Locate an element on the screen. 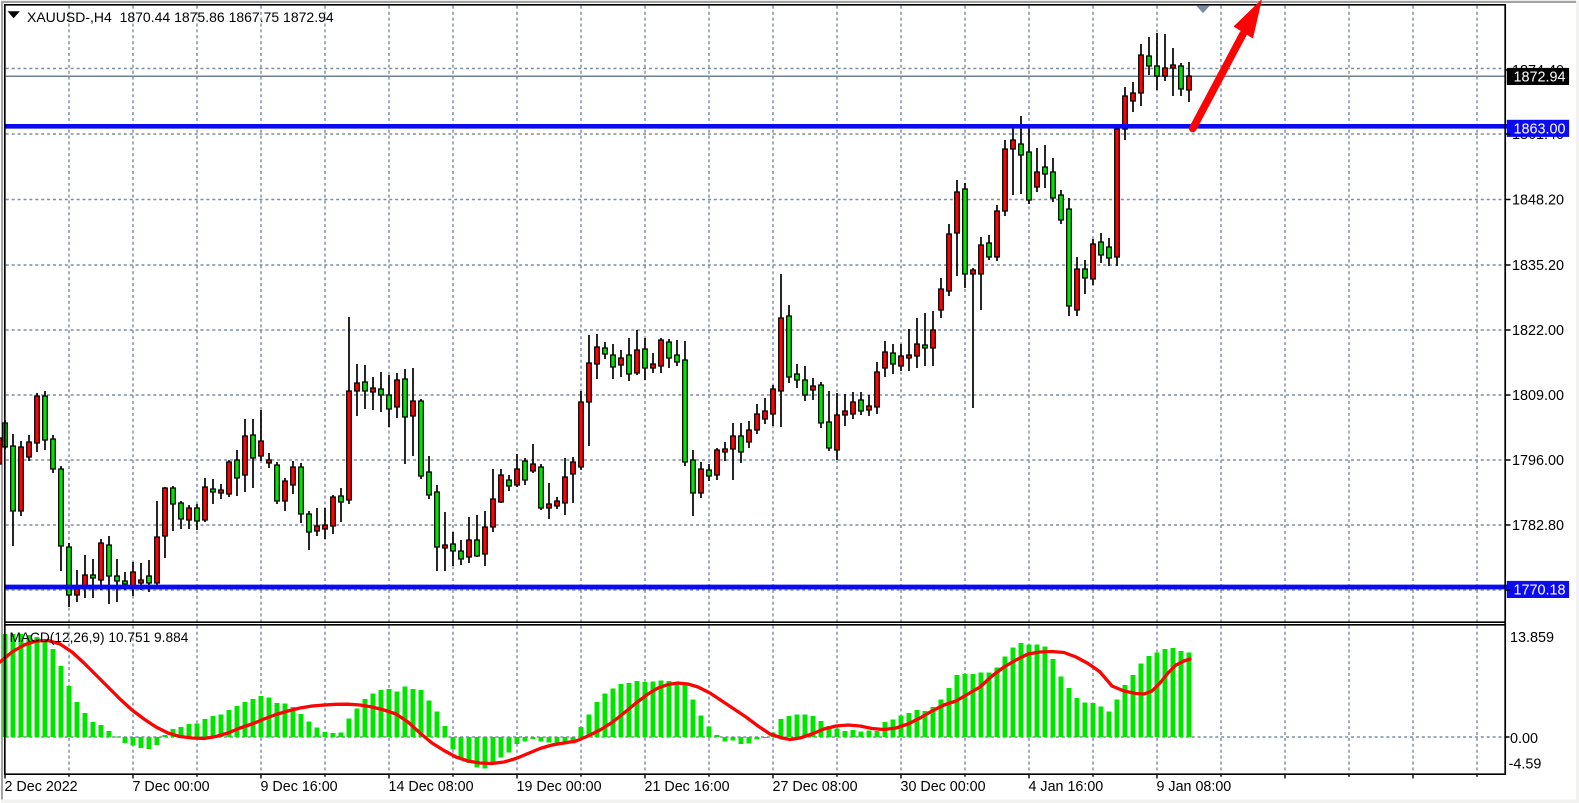  svg-text: 4 Jan 16:00 is located at coordinates (1066, 787).